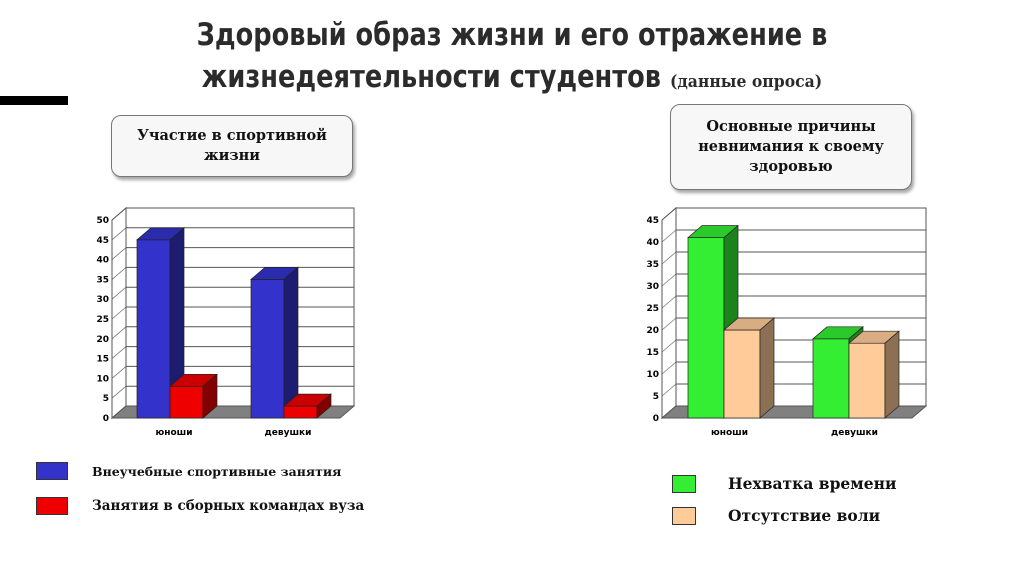  What do you see at coordinates (652, 221) in the screenshot?
I see `right-chart-ytick-label: 45` at bounding box center [652, 221].